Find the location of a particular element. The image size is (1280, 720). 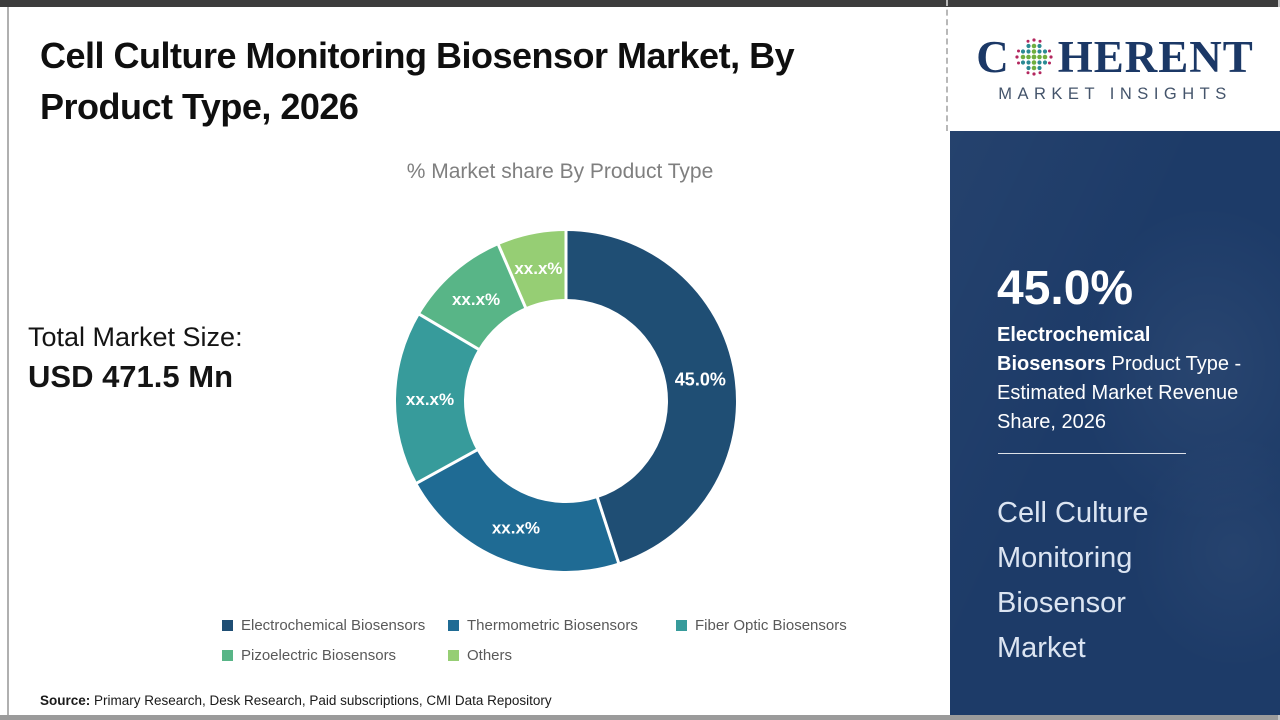

brand-word-end: HERENT is located at coordinates (1155, 56).